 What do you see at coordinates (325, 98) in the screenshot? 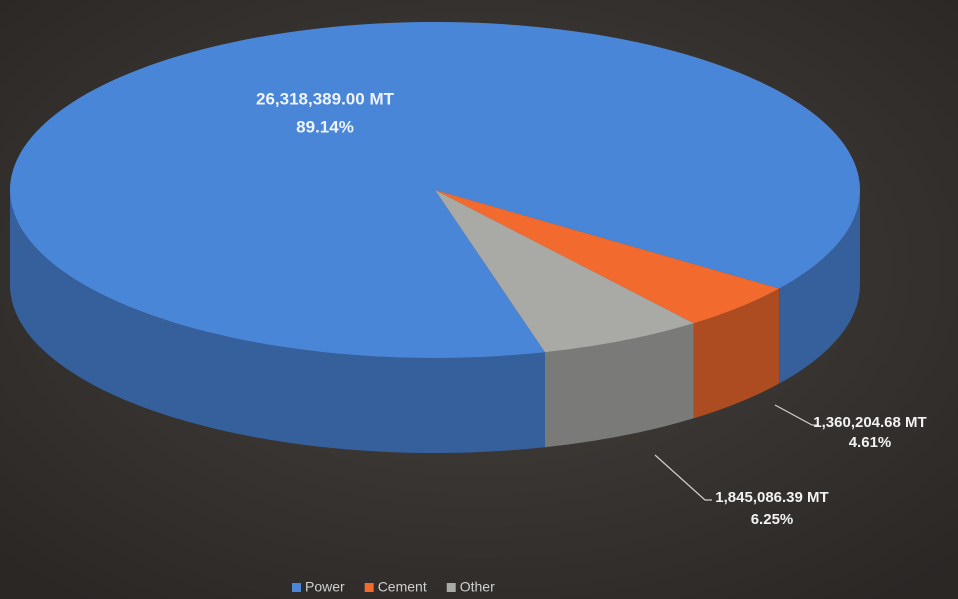
I see `data-label: 26,318,389.00 MT` at bounding box center [325, 98].